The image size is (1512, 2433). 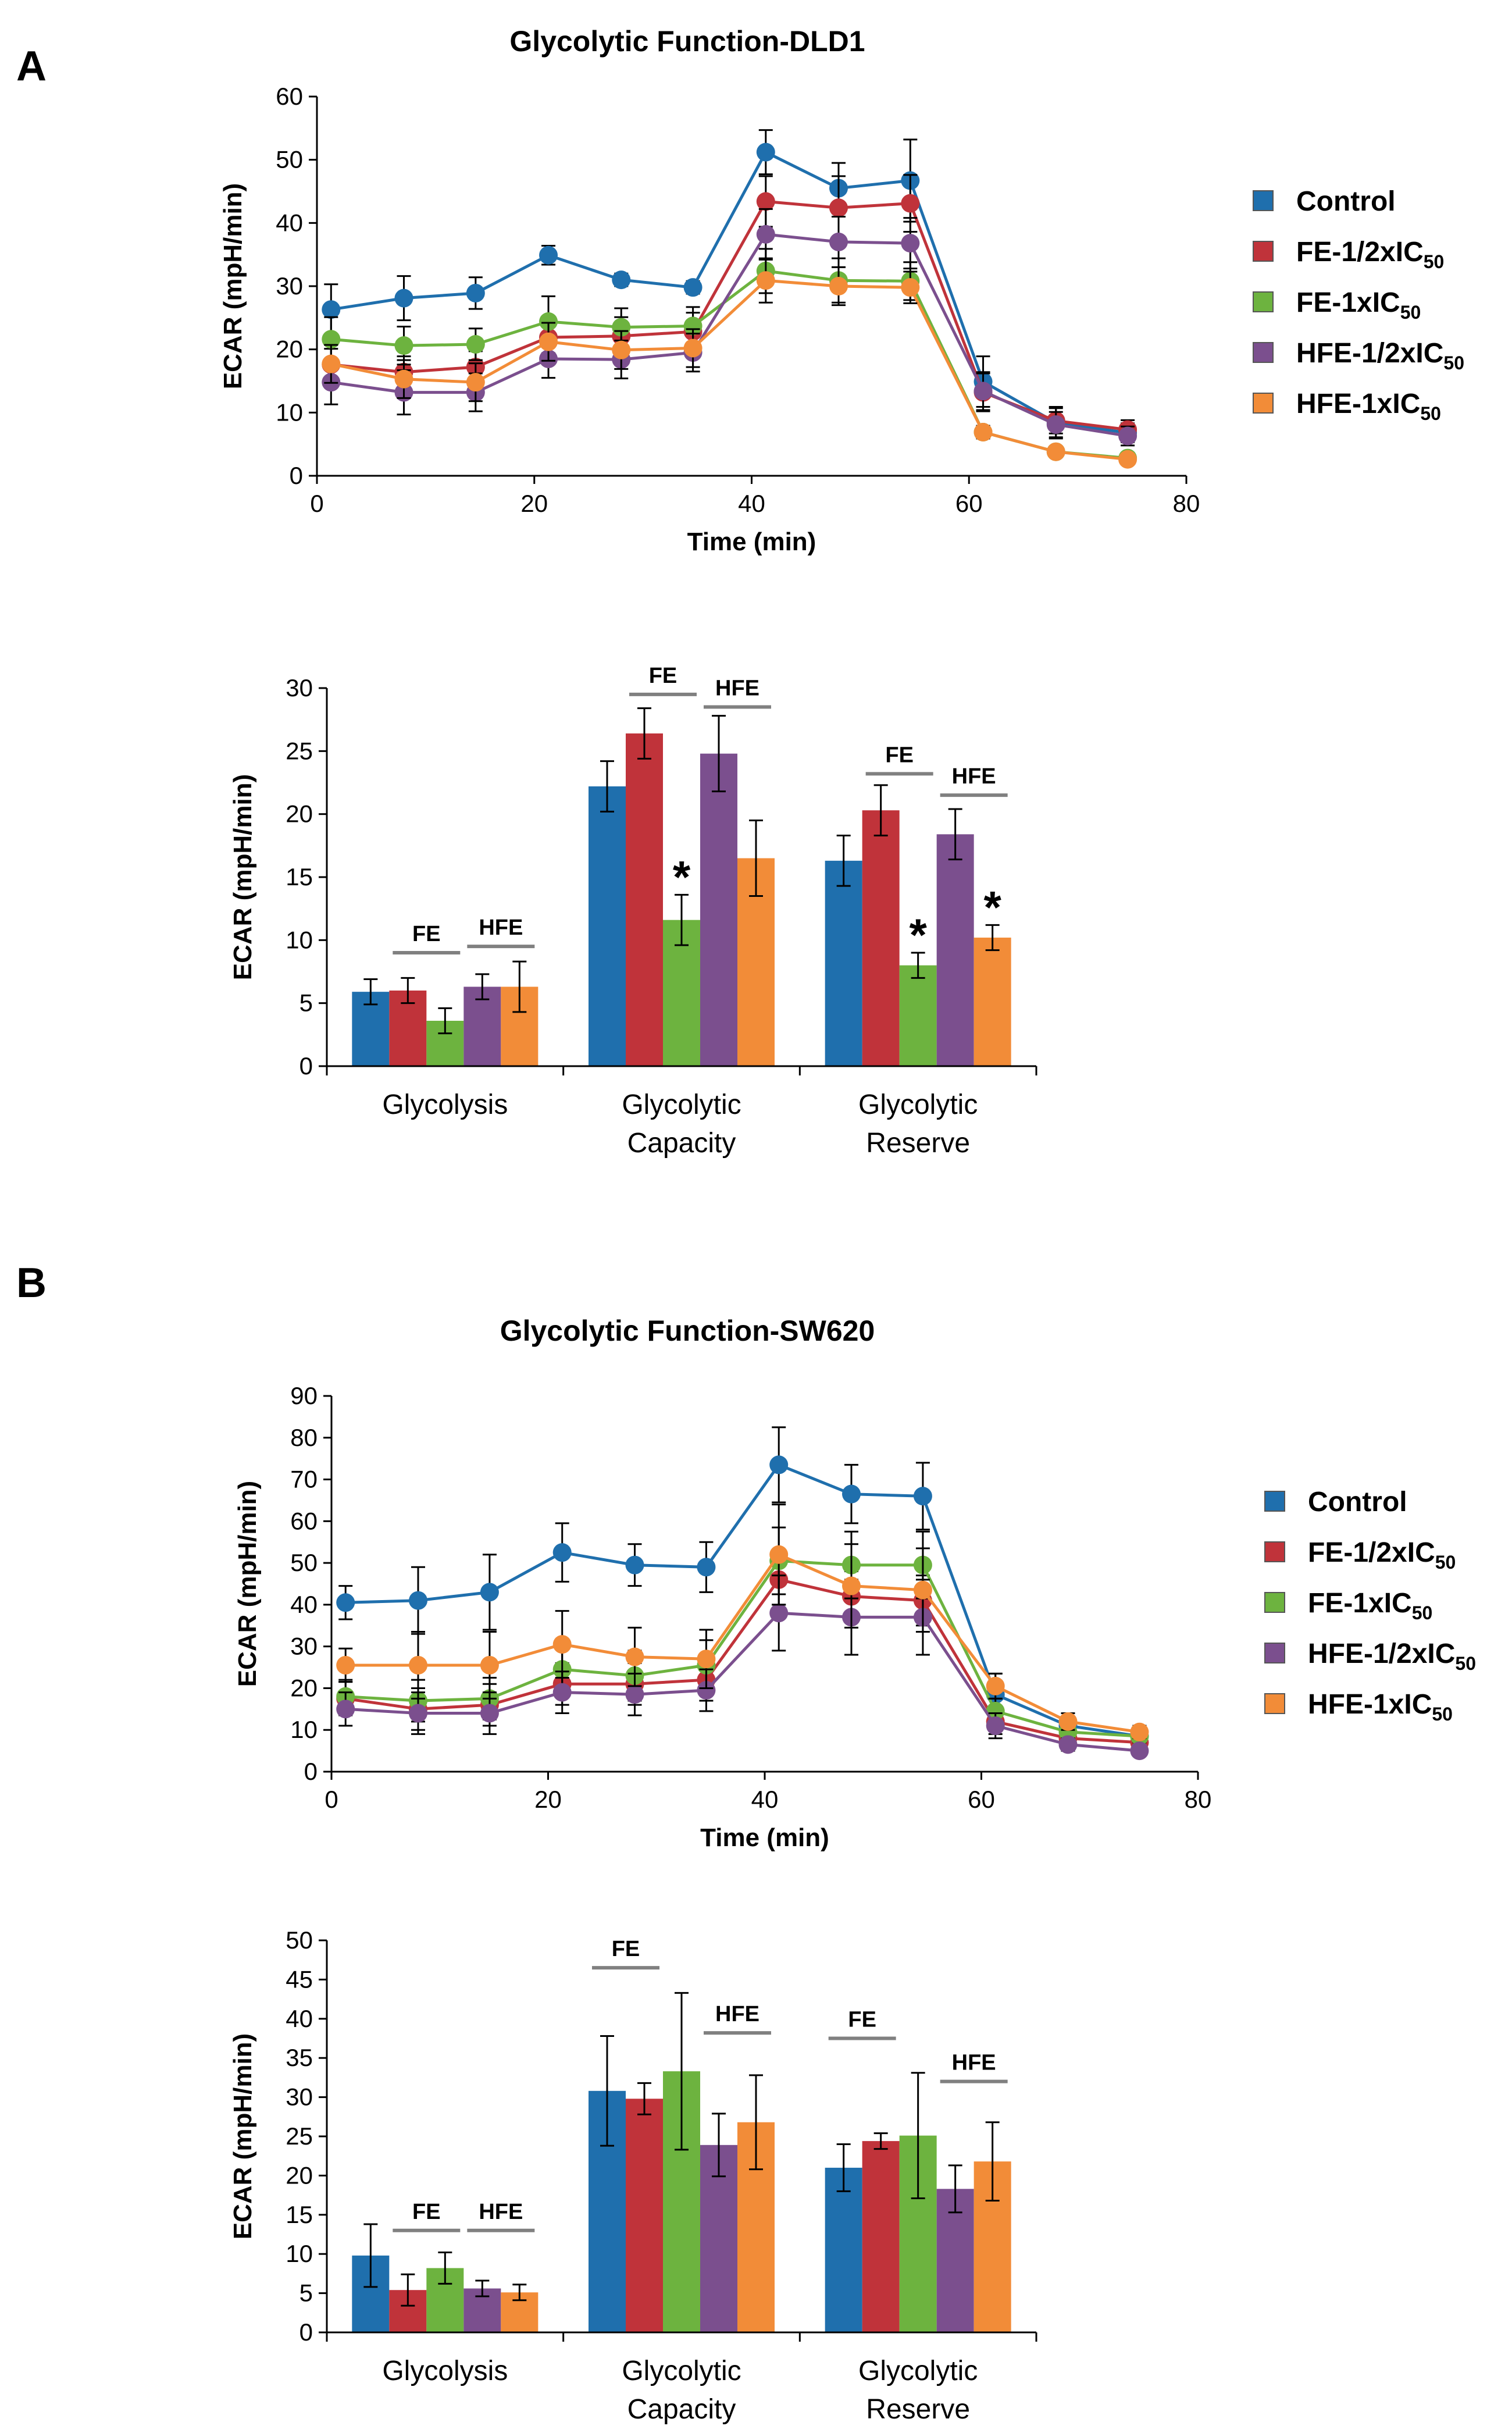 I want to click on legend-b-legend-label-text: FE-1xIC, so click(x=1360, y=1603).